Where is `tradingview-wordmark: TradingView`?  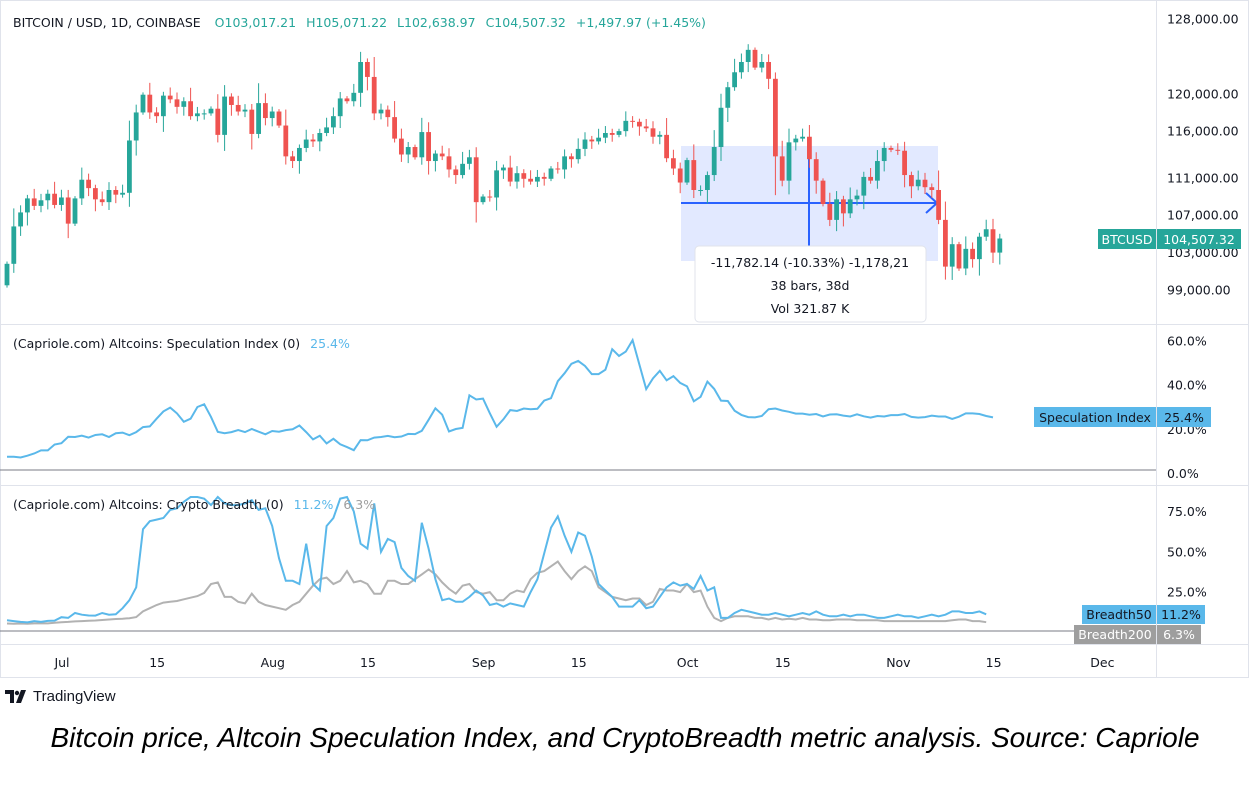
tradingview-wordmark: TradingView is located at coordinates (74, 696).